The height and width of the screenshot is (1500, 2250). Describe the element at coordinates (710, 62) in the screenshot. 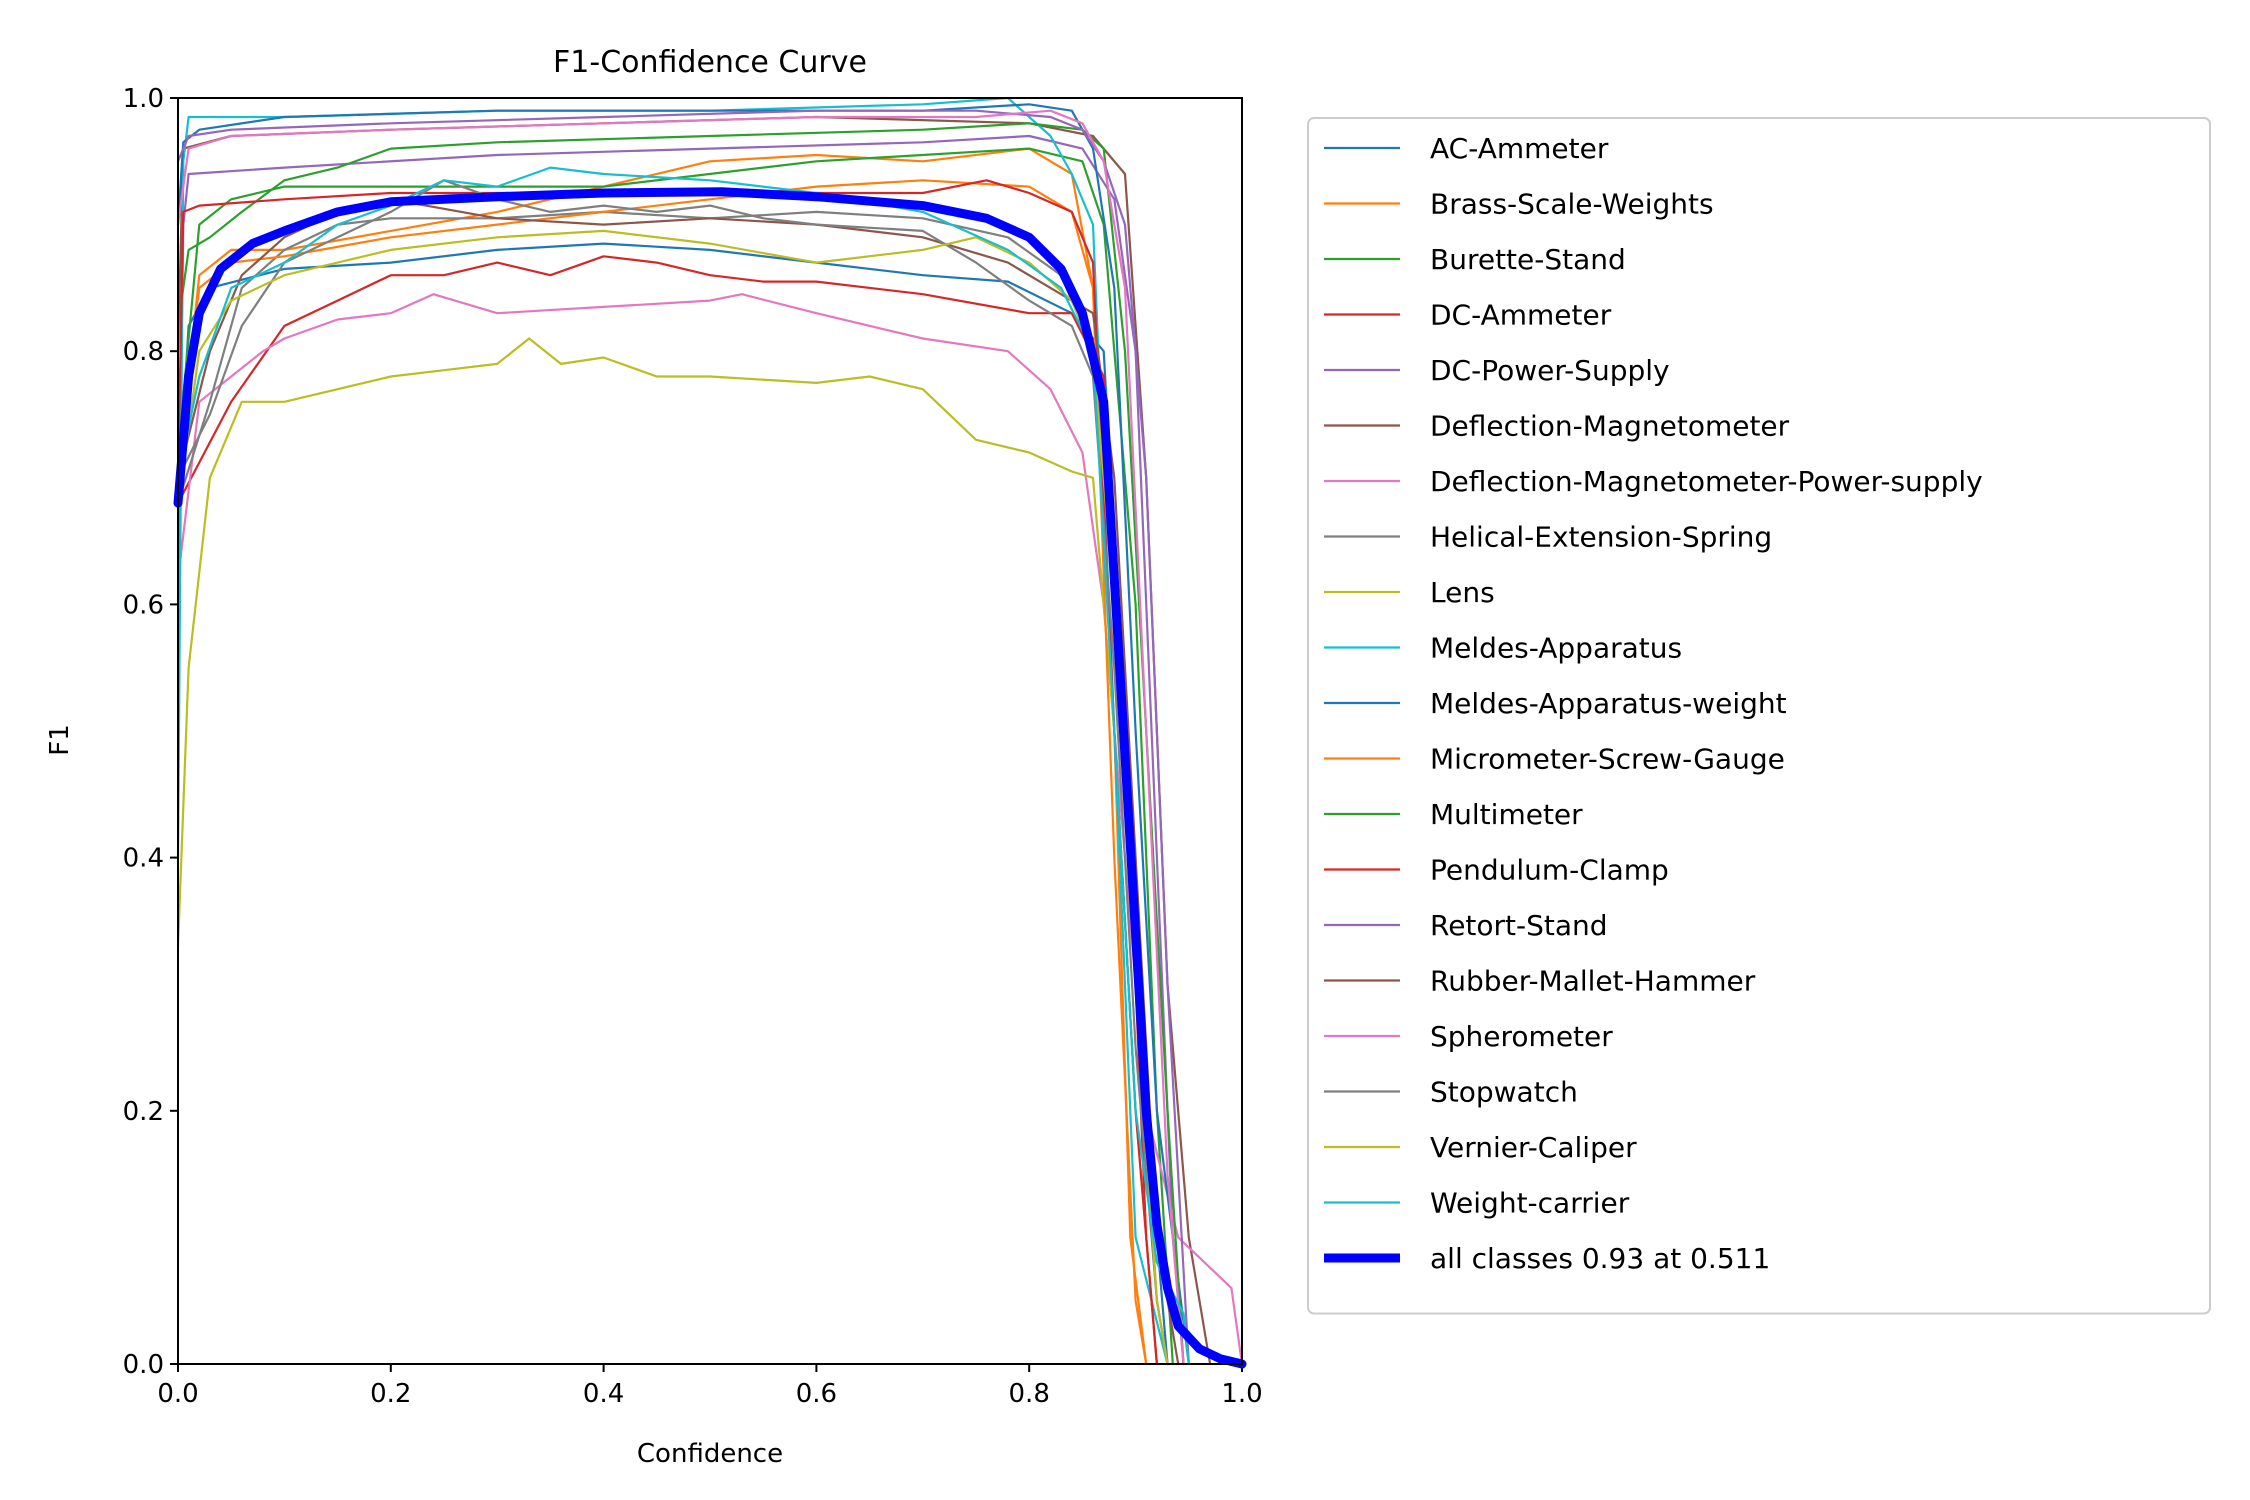

I see `chart-title: F1-Confidence Curve` at that location.